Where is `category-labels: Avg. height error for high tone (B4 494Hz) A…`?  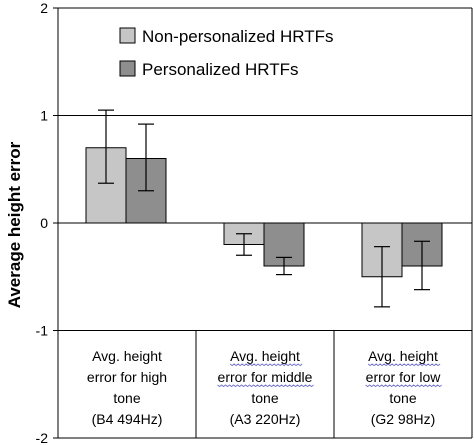
category-labels: Avg. height error for high tone (B4 494Hz) A… is located at coordinates (264, 387).